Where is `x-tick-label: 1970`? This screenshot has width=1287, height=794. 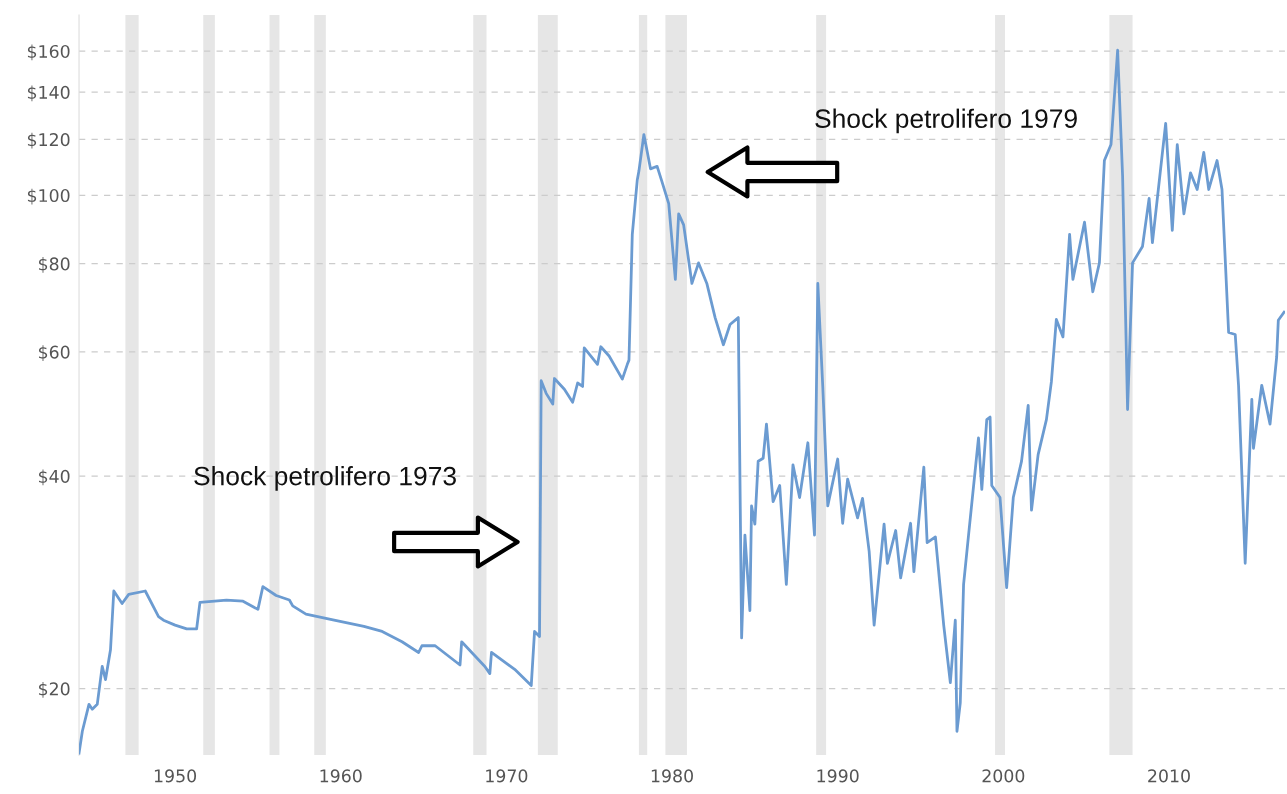
x-tick-label: 1970 is located at coordinates (507, 776).